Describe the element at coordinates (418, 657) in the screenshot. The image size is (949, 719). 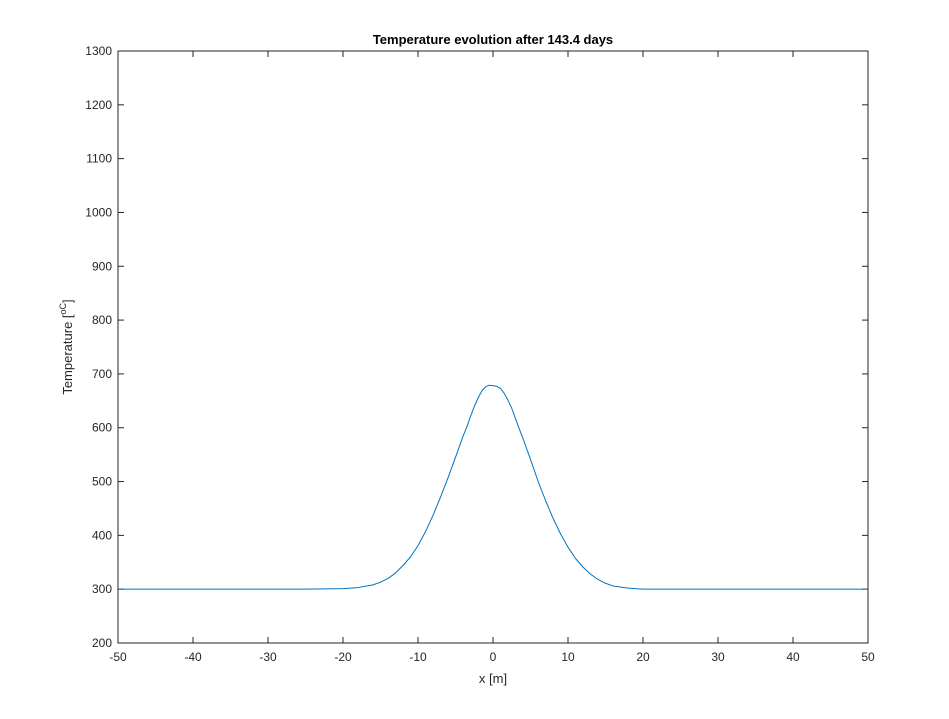
I see `x-tick-label: -10` at that location.